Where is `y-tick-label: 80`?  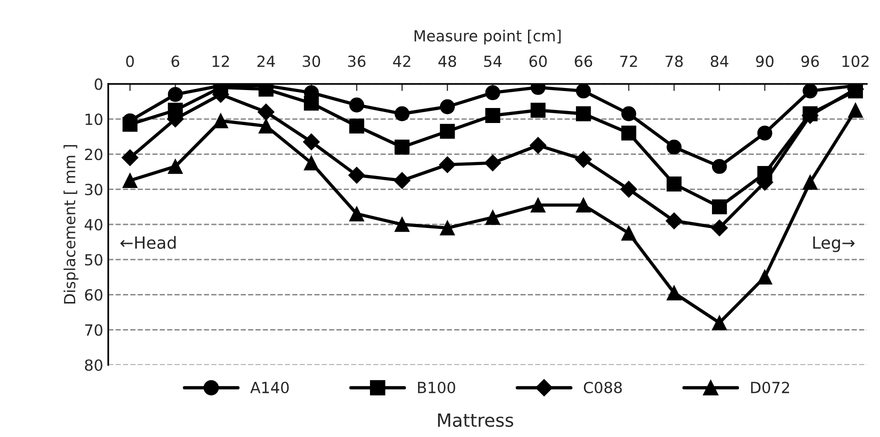
y-tick-label: 80 is located at coordinates (93, 365).